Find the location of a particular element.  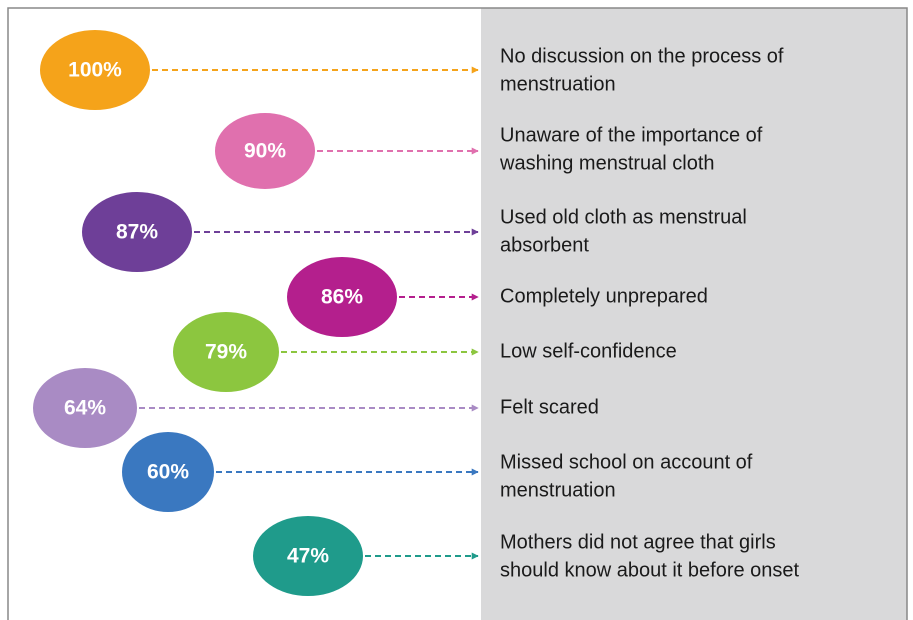

percent-value: 47% is located at coordinates (308, 556).